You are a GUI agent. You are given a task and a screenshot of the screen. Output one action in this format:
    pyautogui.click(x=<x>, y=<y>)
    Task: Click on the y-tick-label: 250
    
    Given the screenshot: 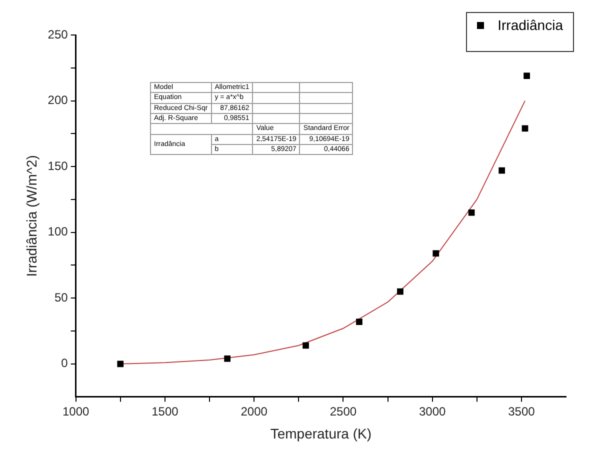 What is the action you would take?
    pyautogui.click(x=58, y=34)
    